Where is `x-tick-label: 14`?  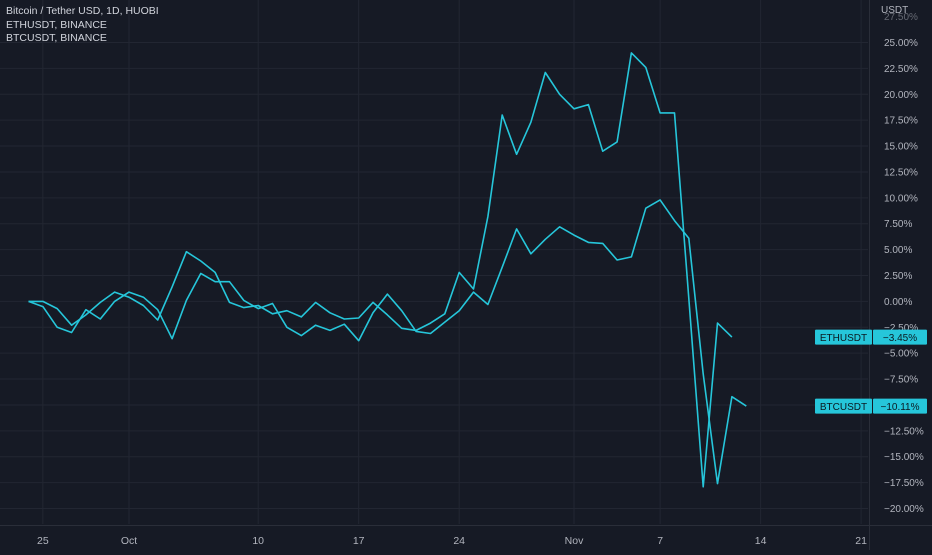 x-tick-label: 14 is located at coordinates (761, 541).